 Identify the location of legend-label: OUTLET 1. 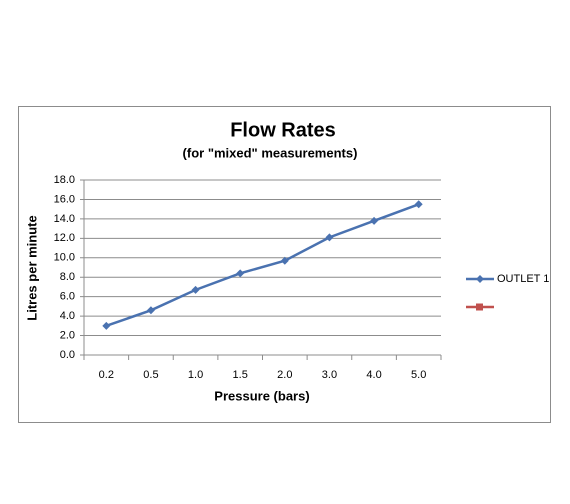
(523, 279).